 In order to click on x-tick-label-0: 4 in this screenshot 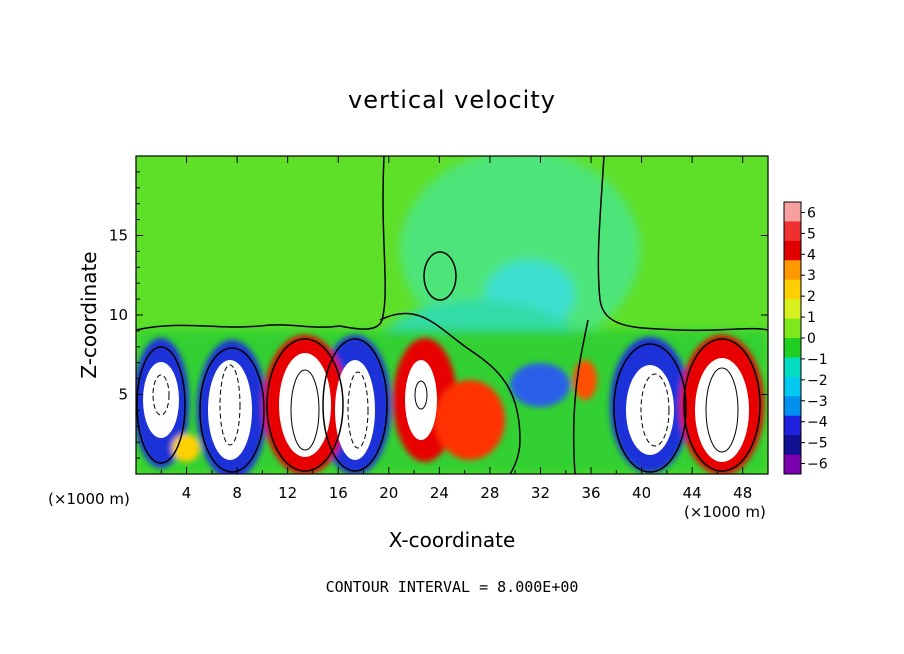, I will do `click(187, 493)`.